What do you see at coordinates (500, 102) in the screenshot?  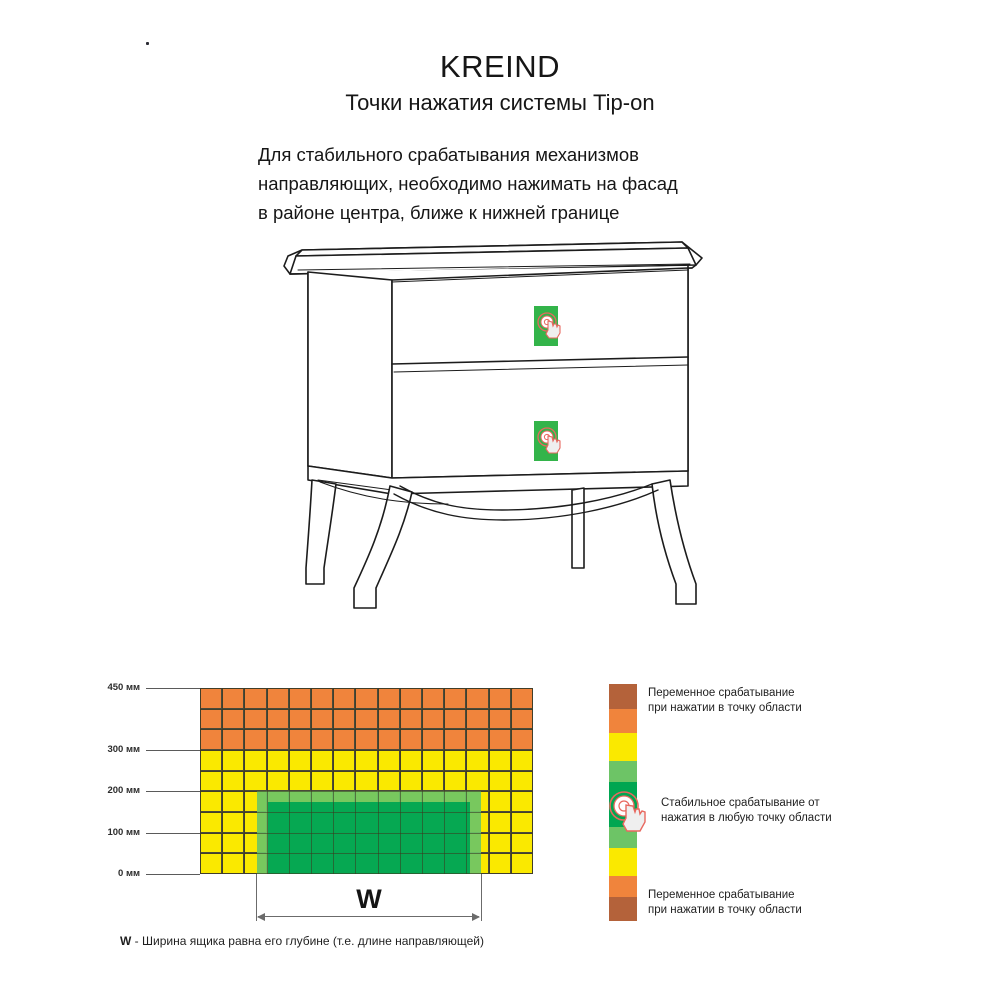 I see `page-subtitle: Точки нажатия системы Tip-on` at bounding box center [500, 102].